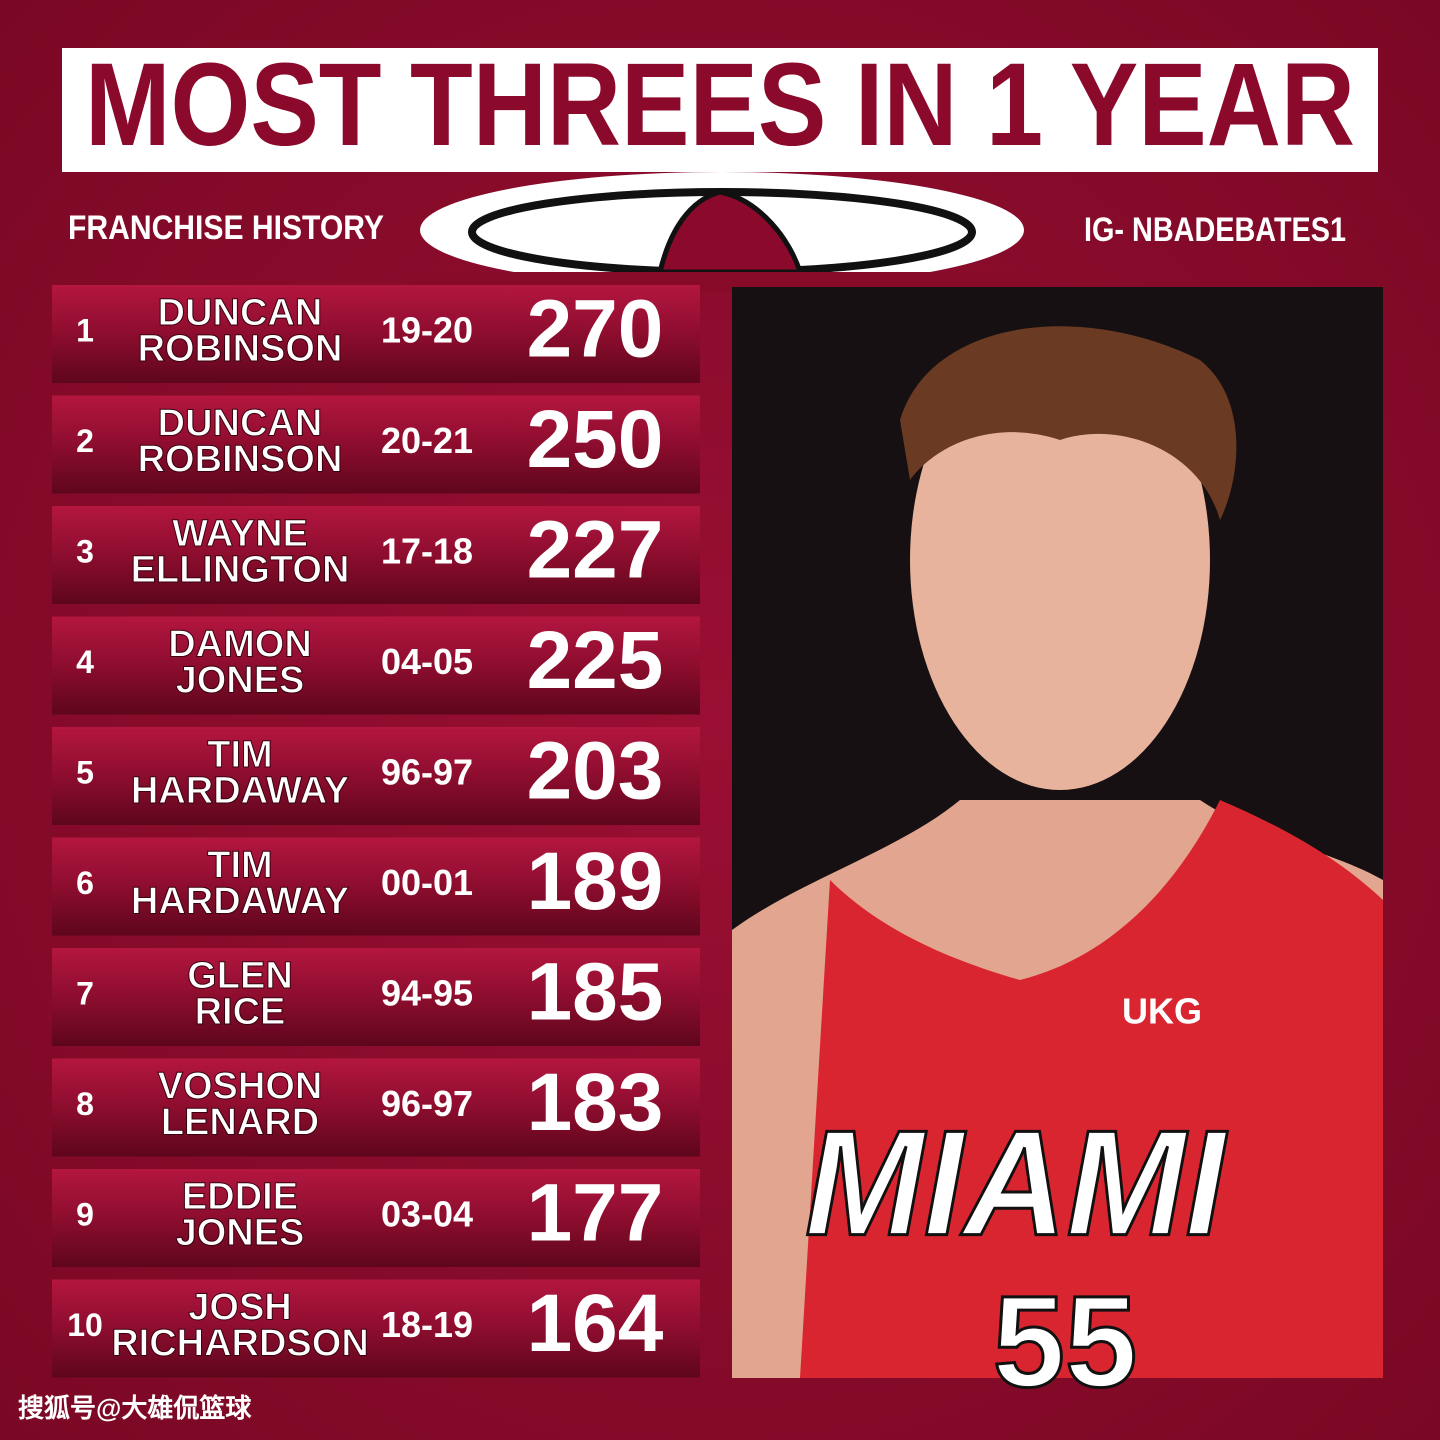  Describe the element at coordinates (226, 228) in the screenshot. I see `subtitle: FRANCHISE HISTORY` at that location.